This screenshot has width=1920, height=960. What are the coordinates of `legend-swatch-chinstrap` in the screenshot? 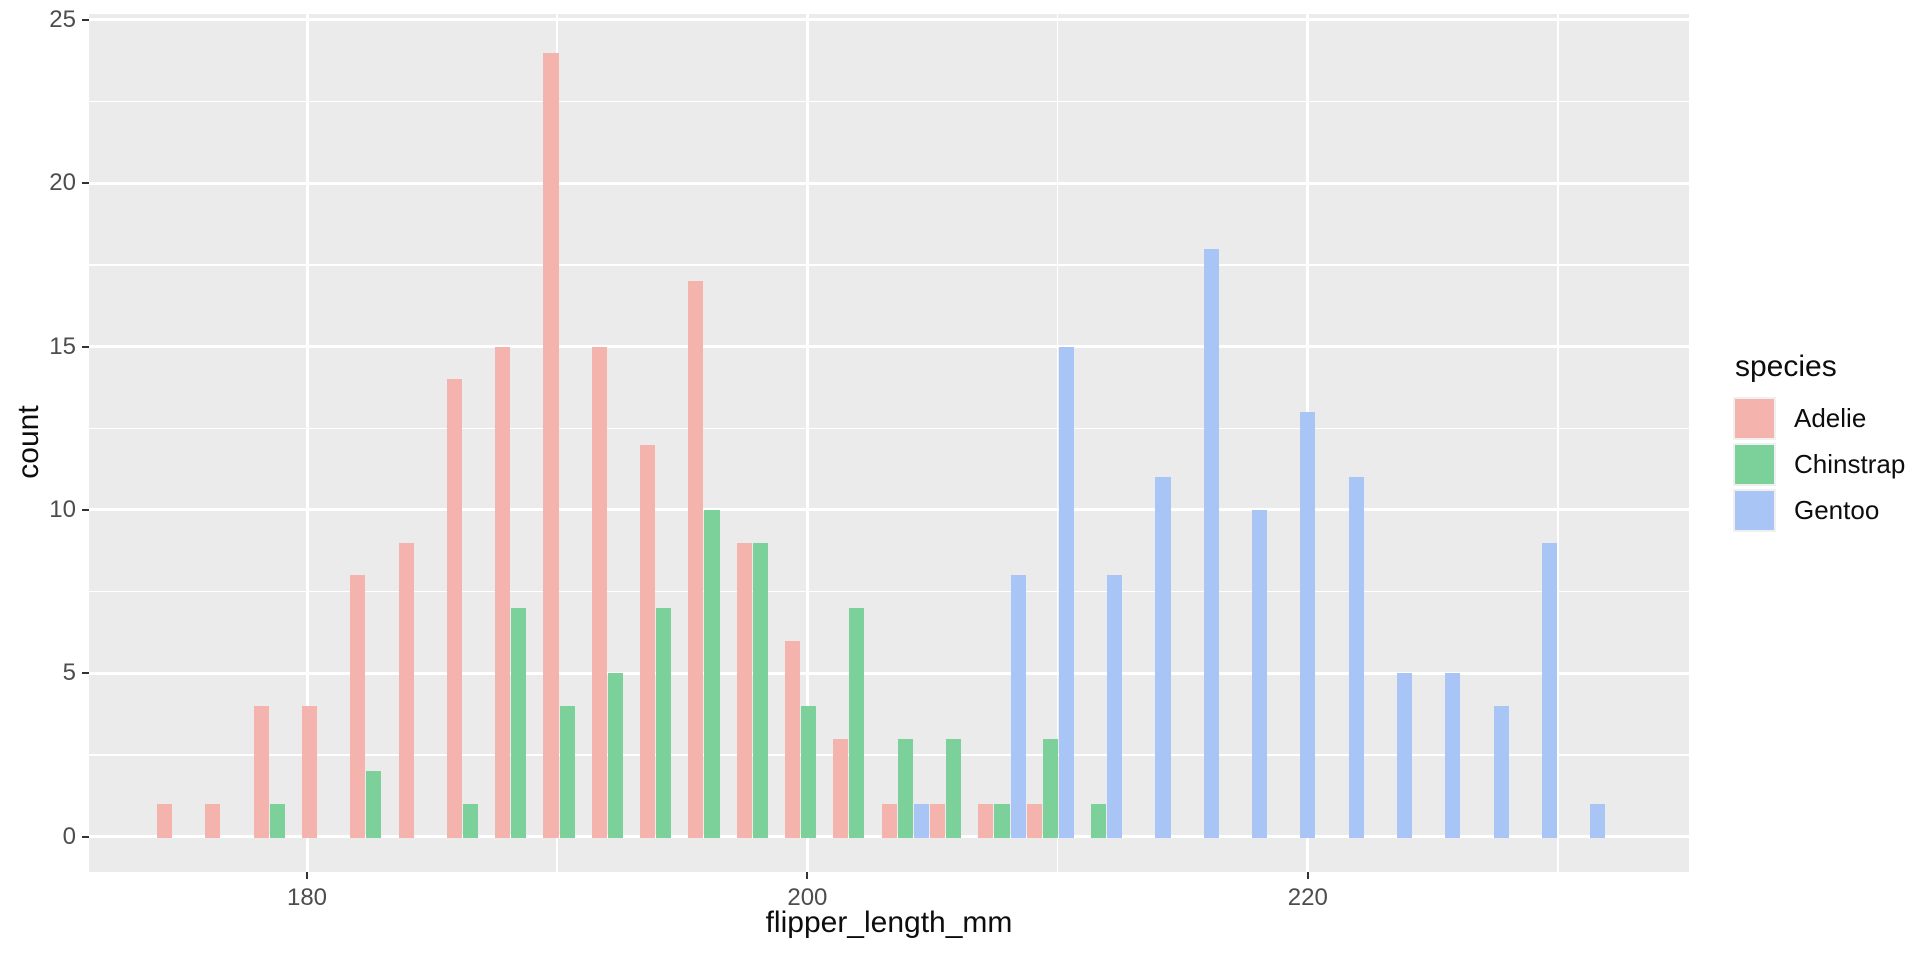 It's located at (1754, 464).